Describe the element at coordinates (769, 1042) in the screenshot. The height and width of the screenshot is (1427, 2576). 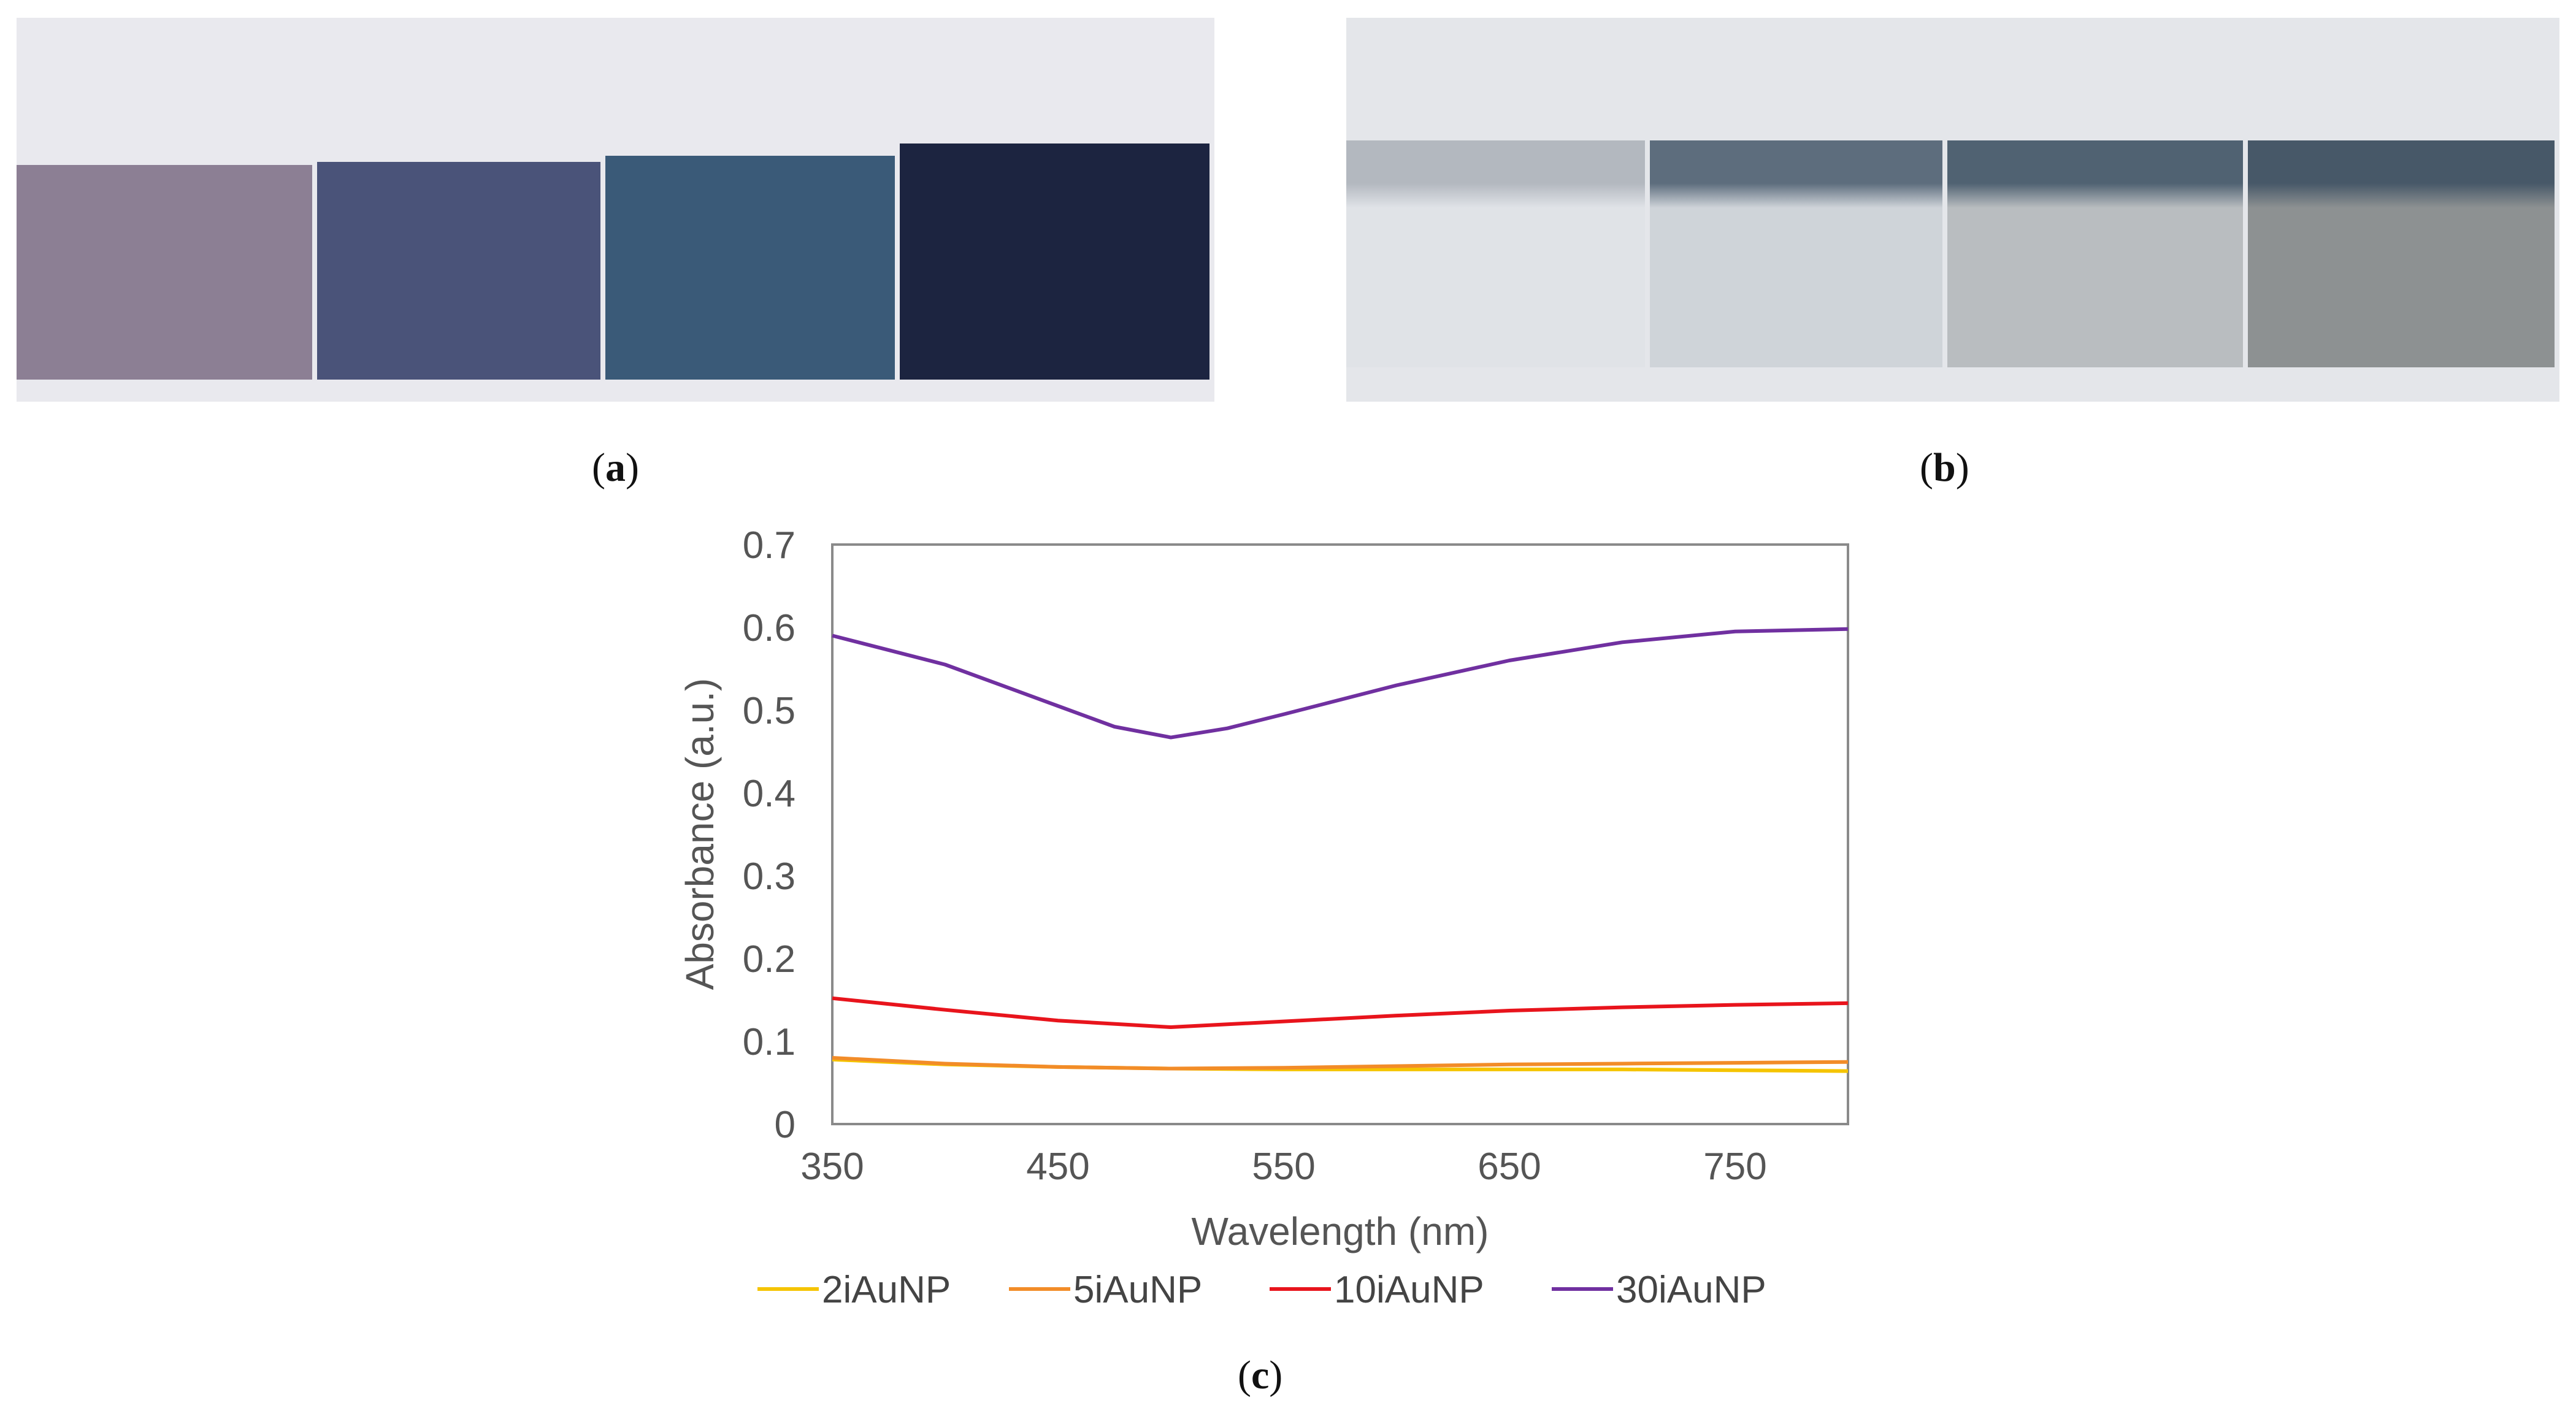
I see `y-tick-label: 0.1` at that location.